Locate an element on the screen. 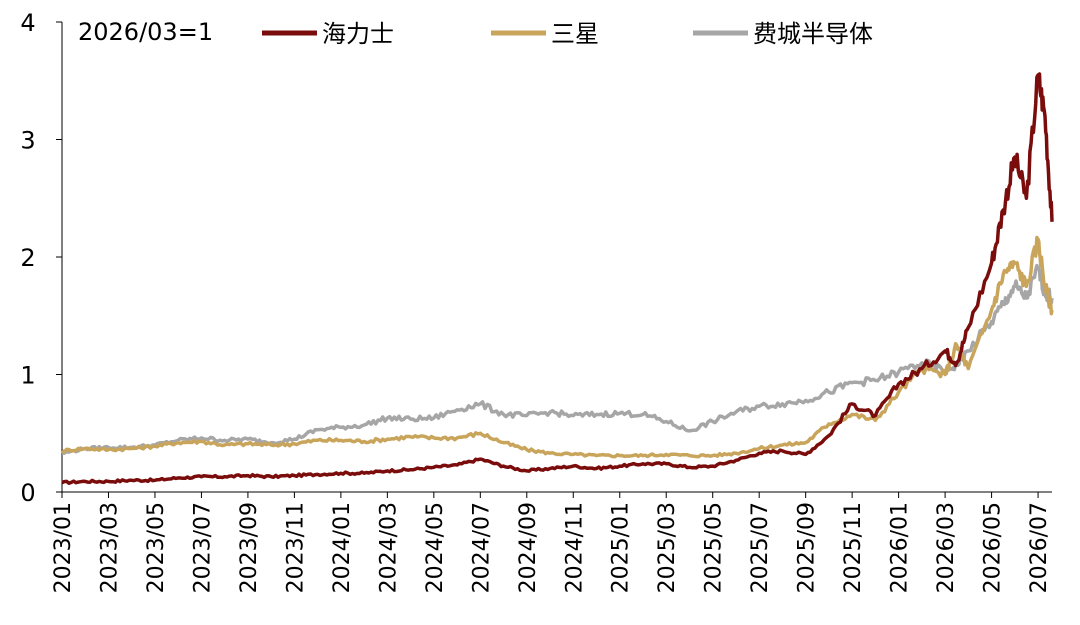 The height and width of the screenshot is (625, 1080). y-tick-label: 0 is located at coordinates (27, 493).